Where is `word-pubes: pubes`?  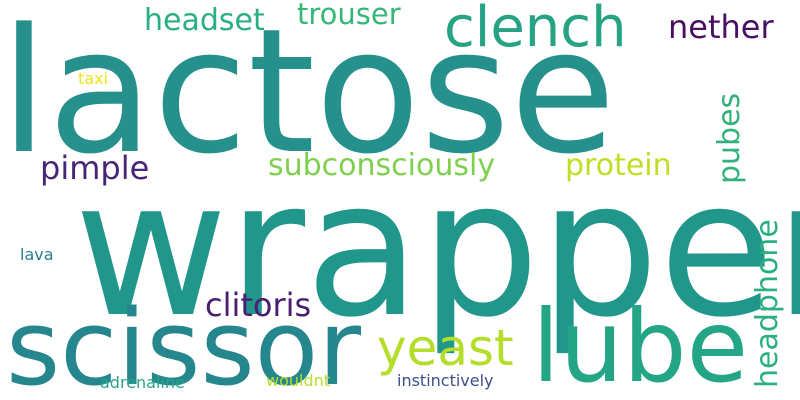
word-pubes: pubes is located at coordinates (729, 138).